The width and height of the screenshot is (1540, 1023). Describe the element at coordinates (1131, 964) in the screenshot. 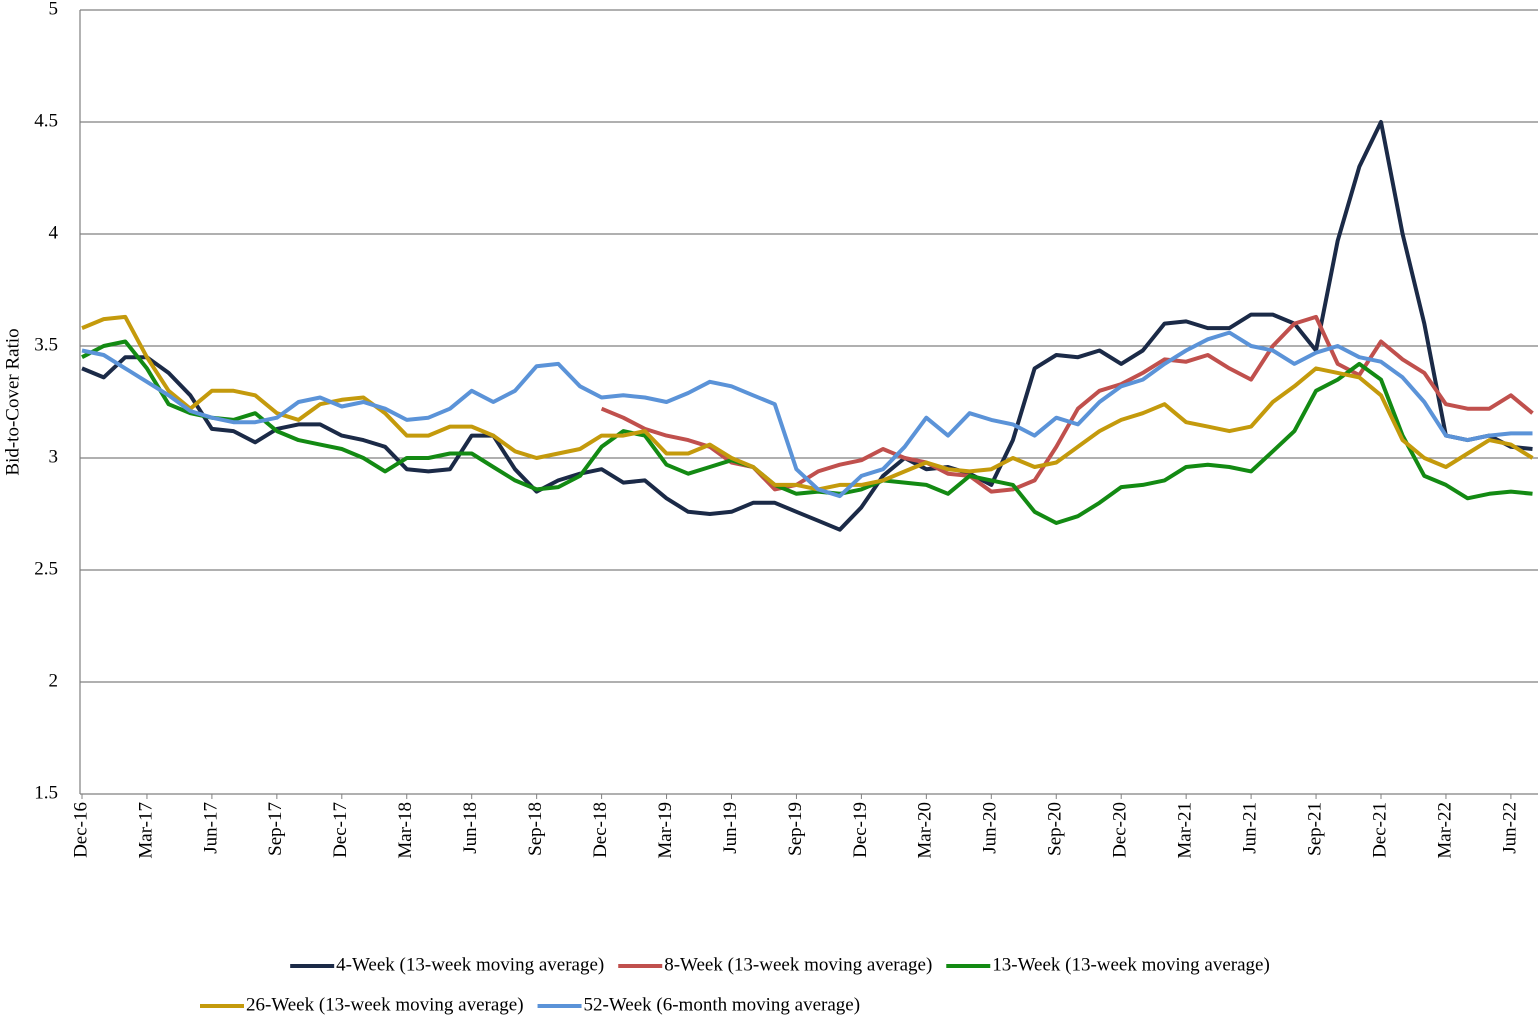

I see `legend-label: 13-Week (13-week moving average)` at that location.